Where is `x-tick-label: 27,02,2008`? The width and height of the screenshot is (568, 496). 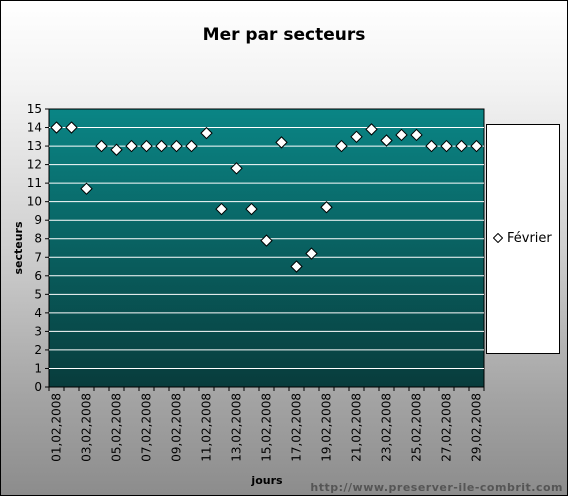
x-tick-label: 27,02,2008 is located at coordinates (447, 427).